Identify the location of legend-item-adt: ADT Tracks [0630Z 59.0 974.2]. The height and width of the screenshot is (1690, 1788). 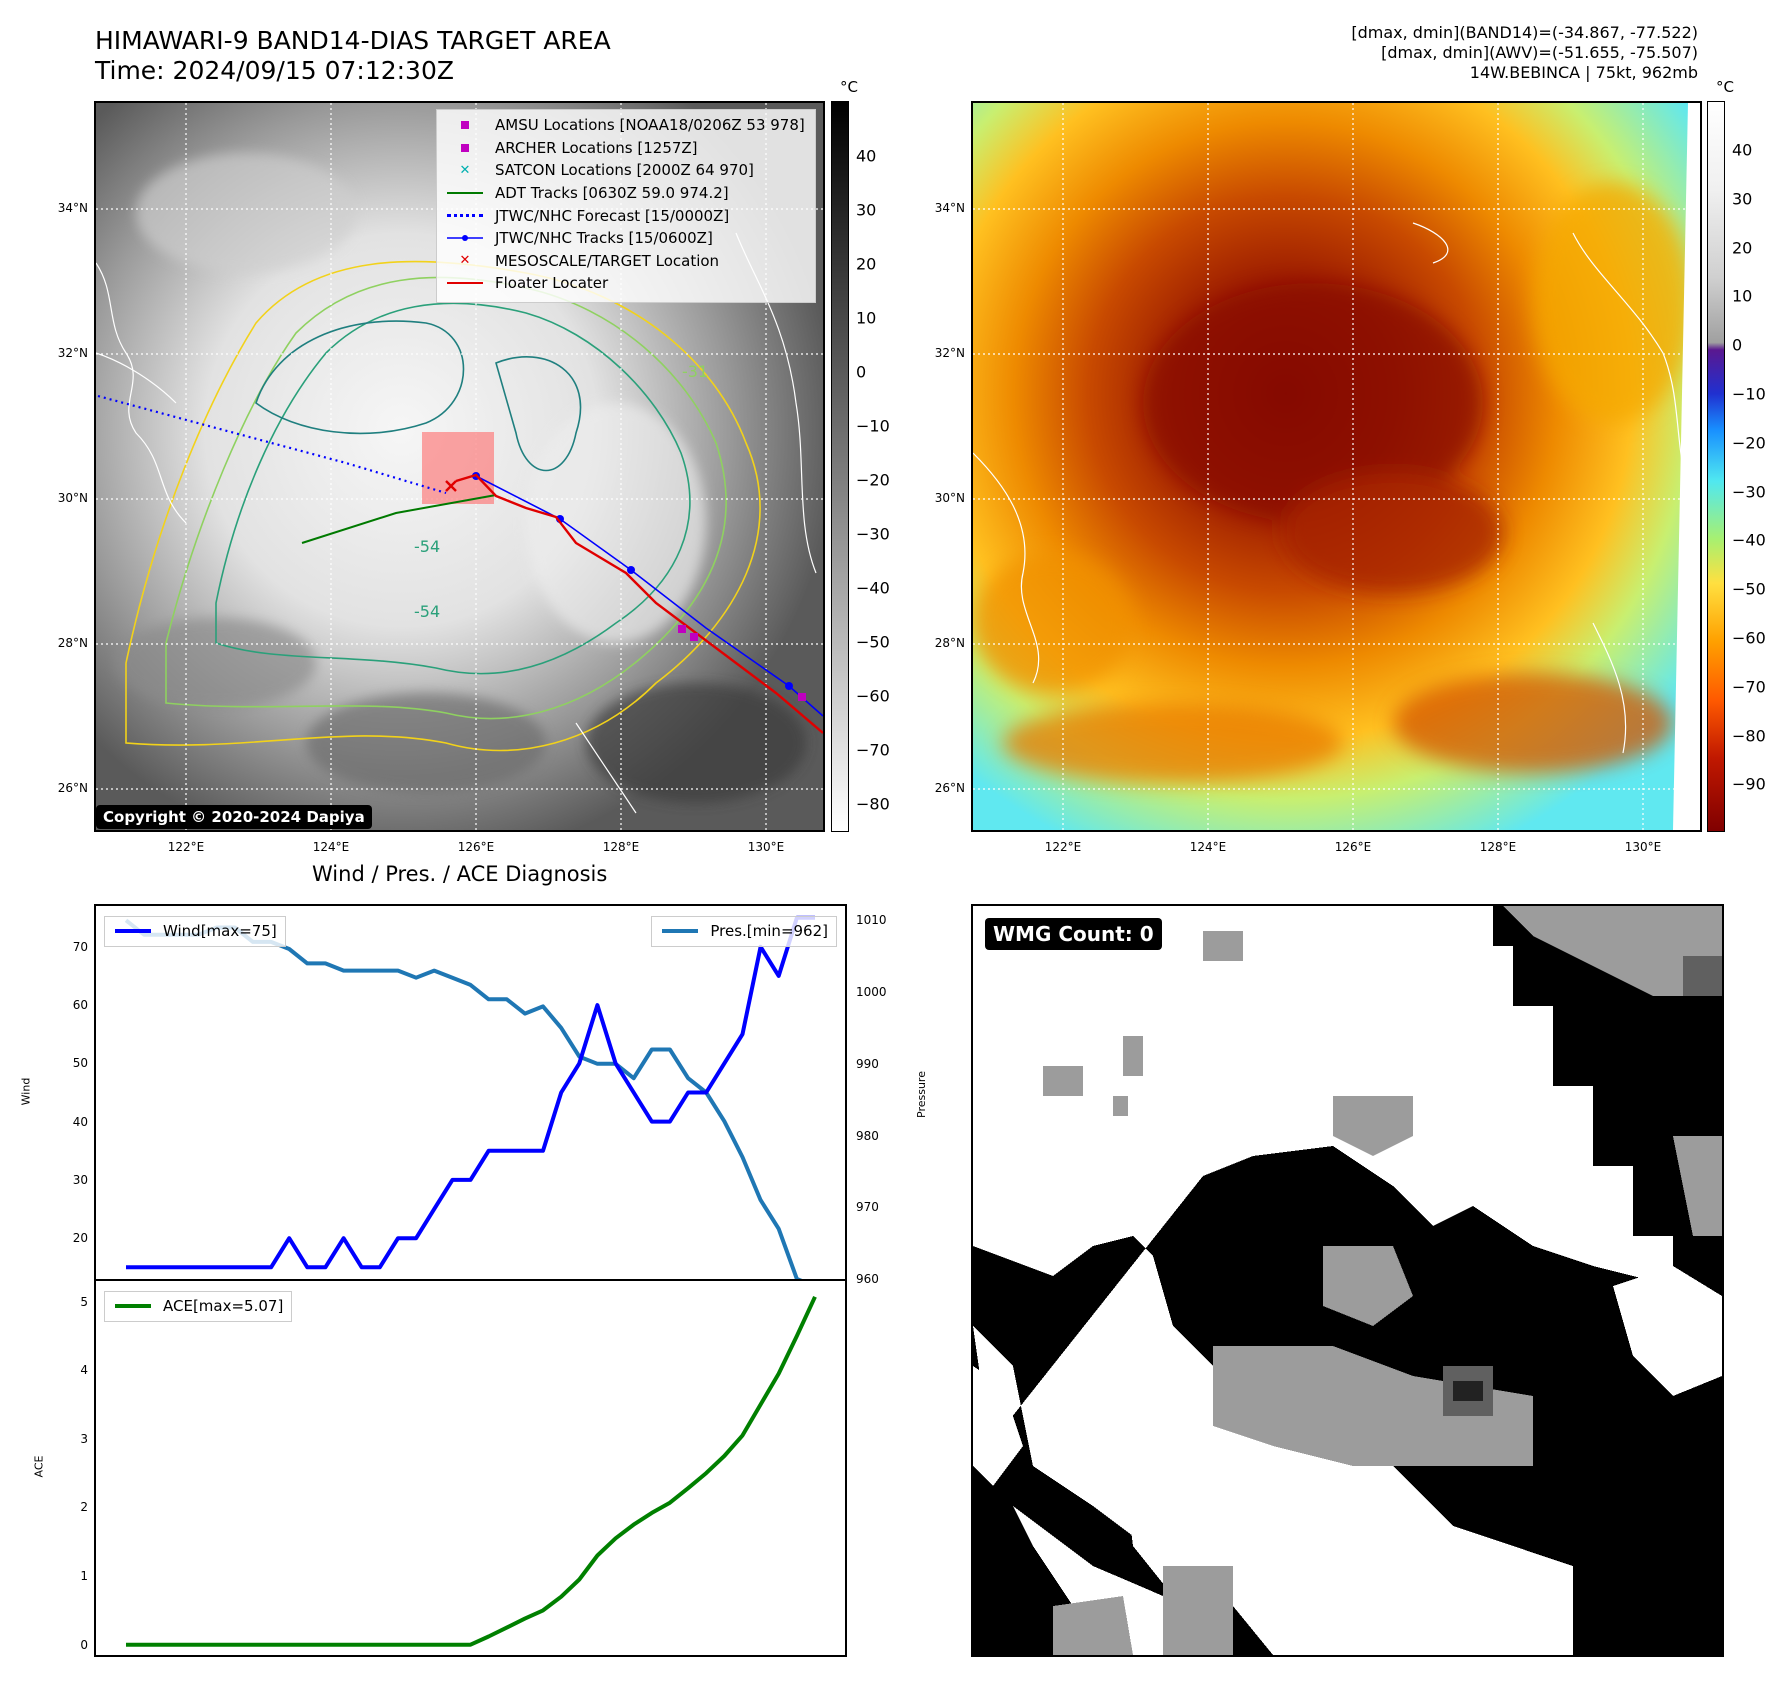
(626, 193).